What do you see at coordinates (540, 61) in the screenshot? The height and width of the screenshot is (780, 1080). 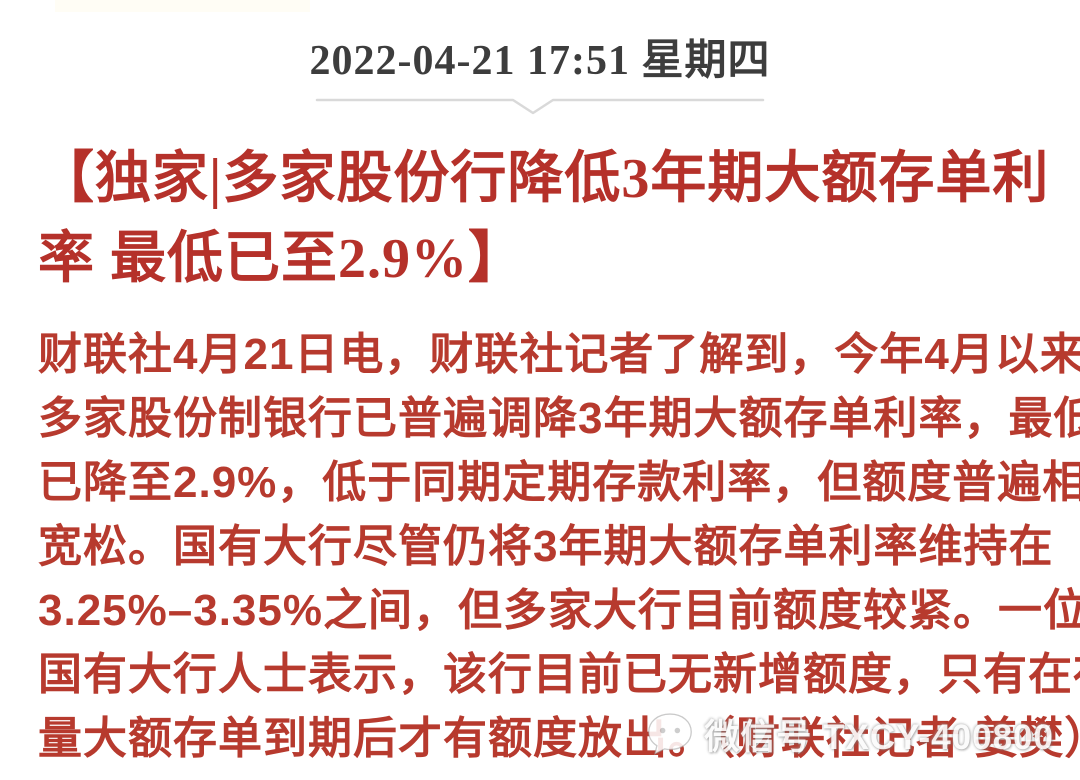 I see `date-header: 2022-04-21 17:51 星期四` at bounding box center [540, 61].